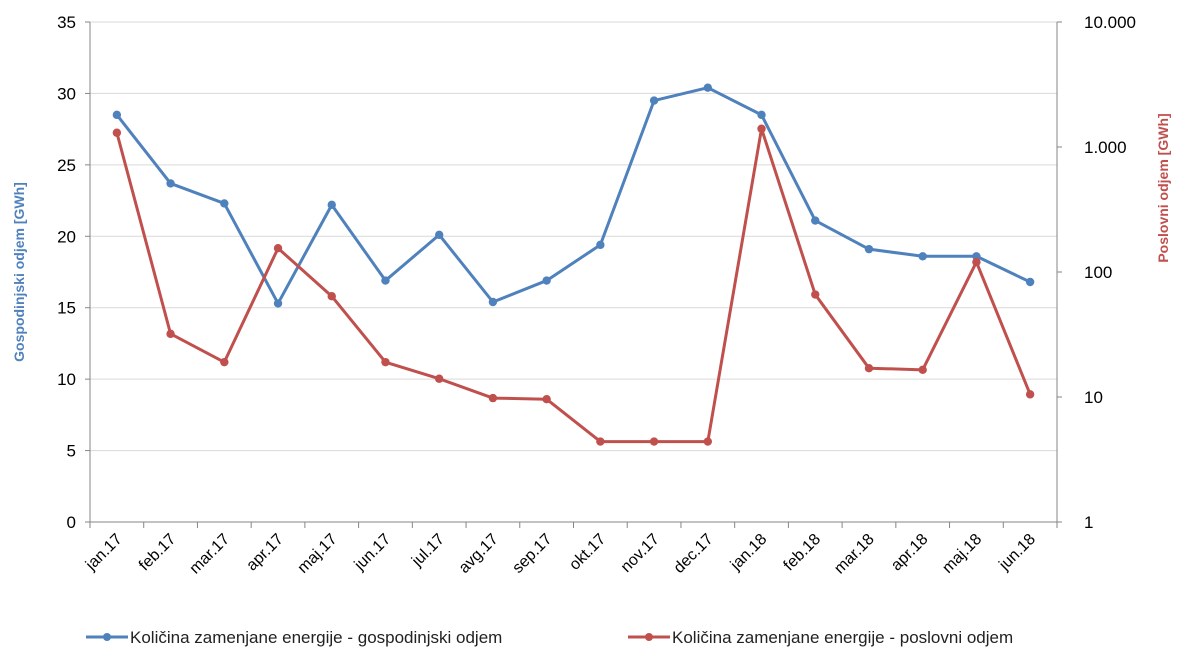  I want to click on x-tick-label: jan.17, so click(104, 553).